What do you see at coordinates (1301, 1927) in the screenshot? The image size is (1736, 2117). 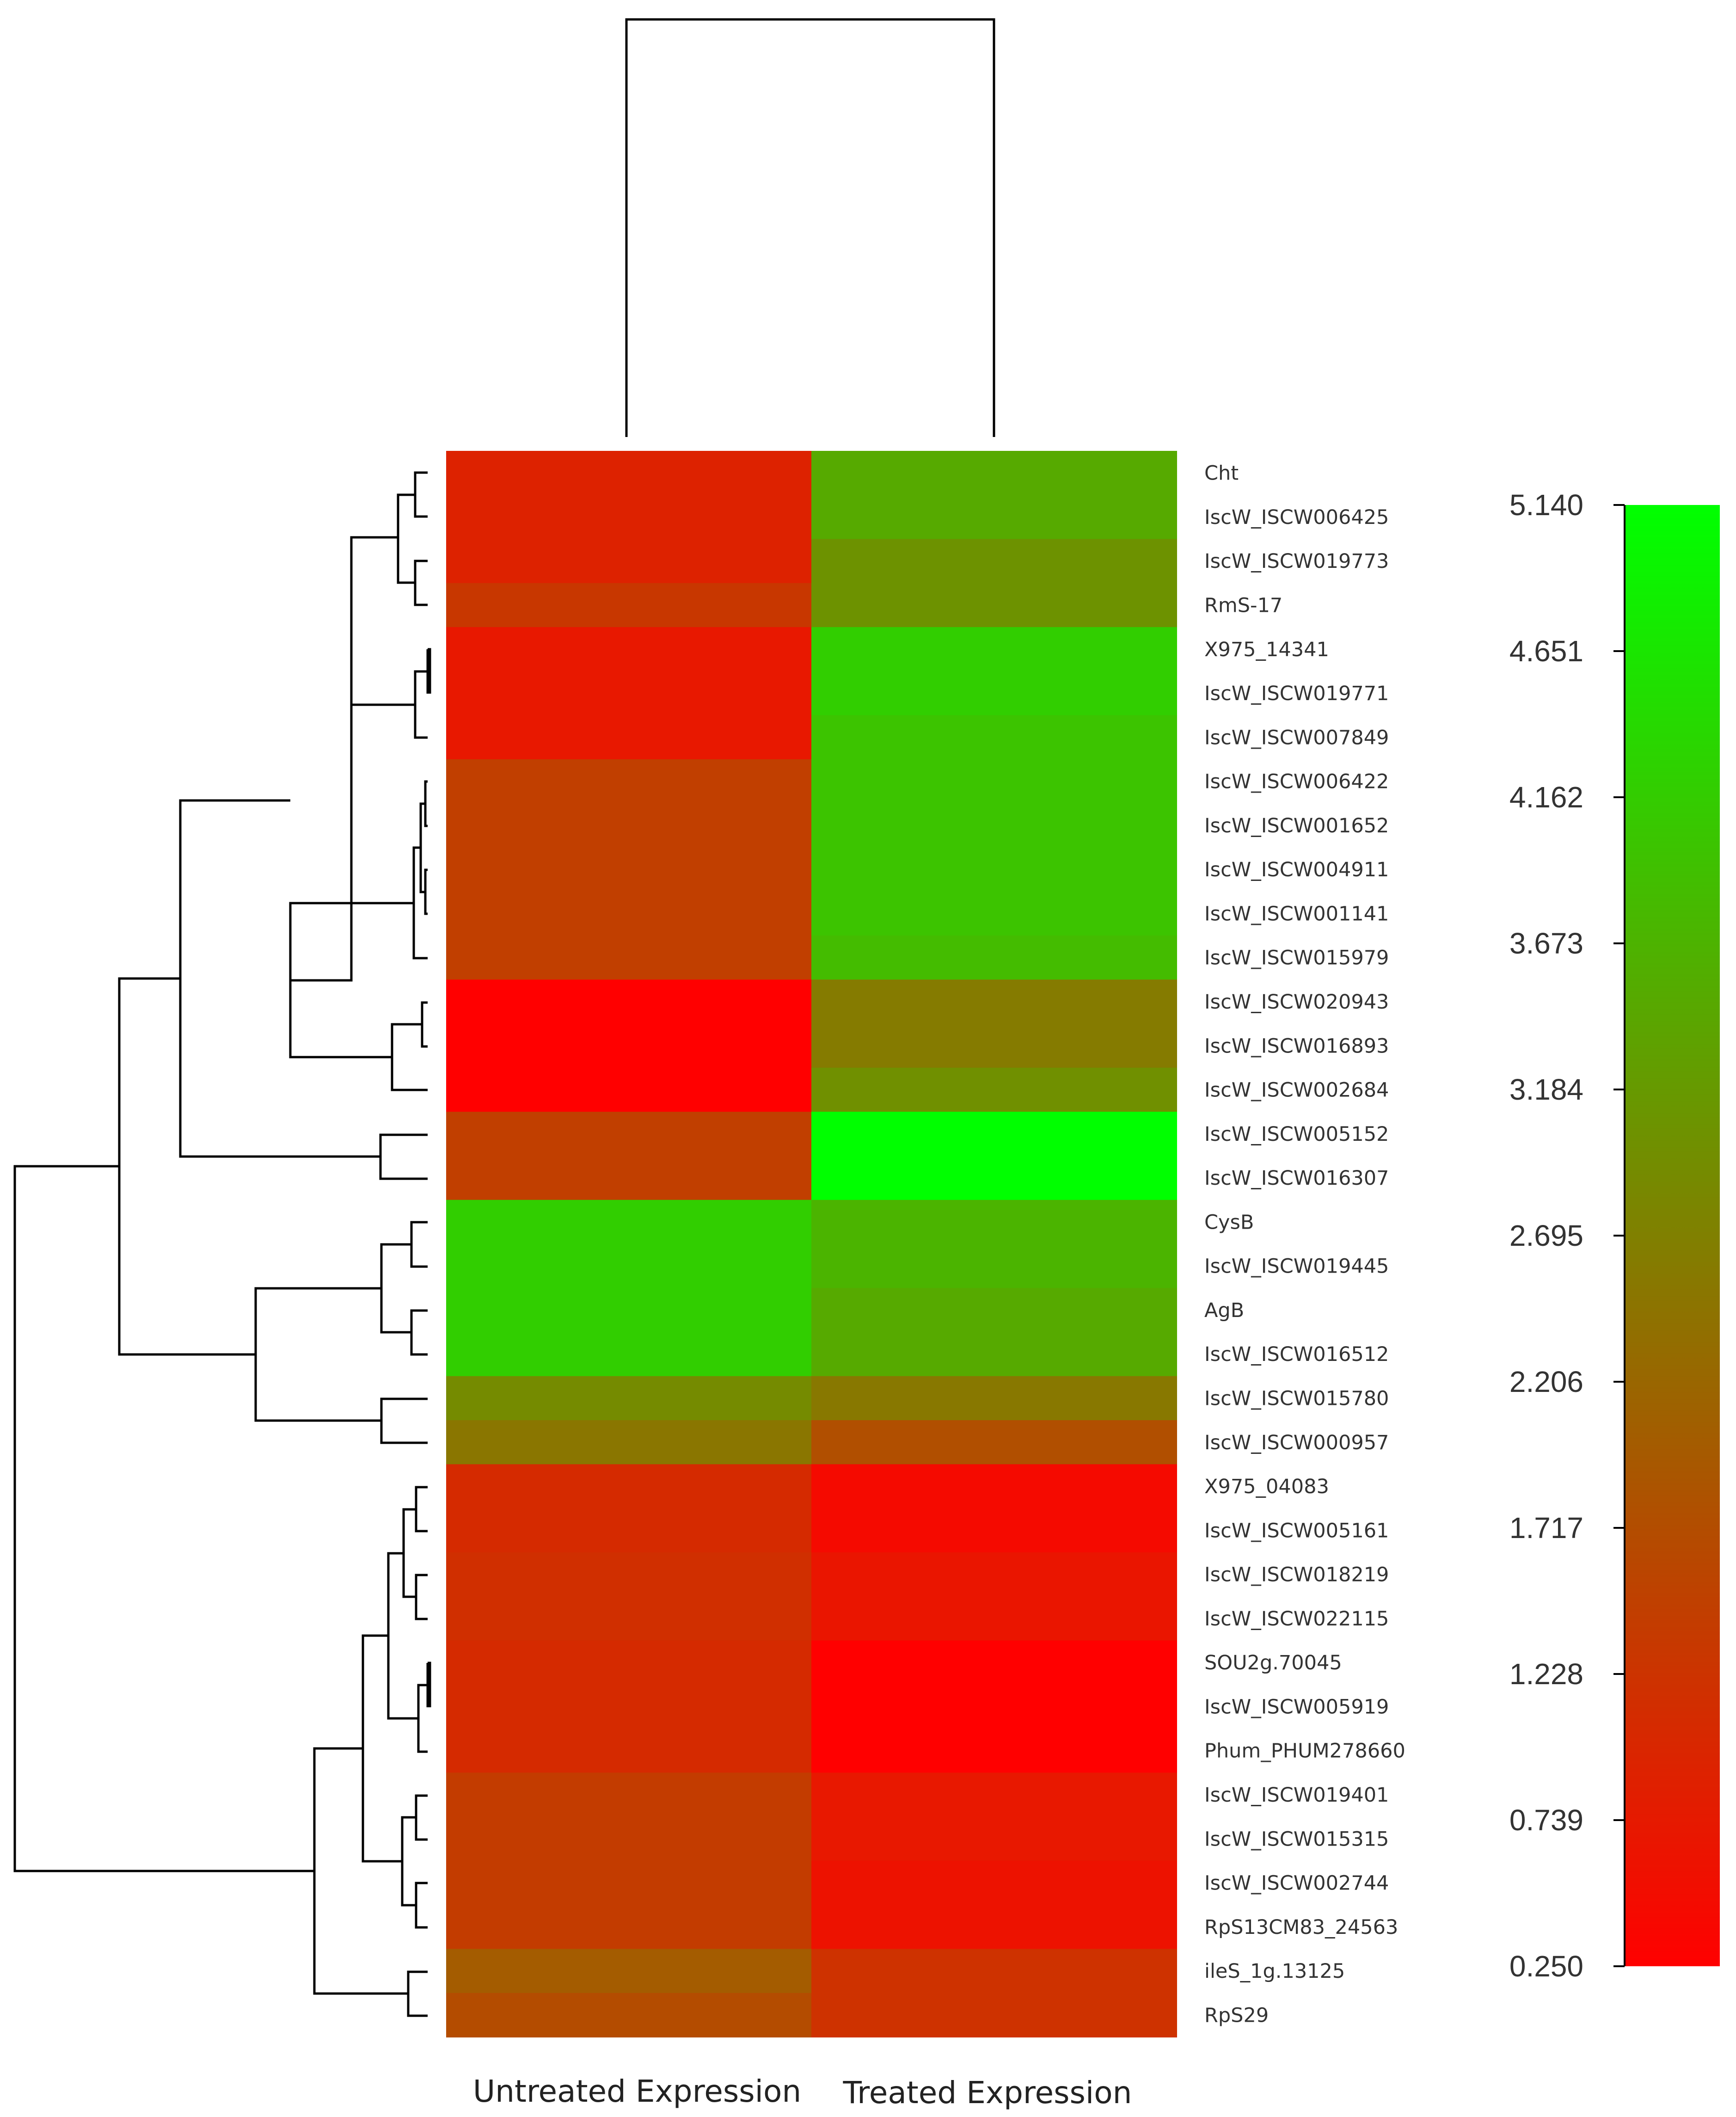 I see `row-label: RpS13CM83_24563` at bounding box center [1301, 1927].